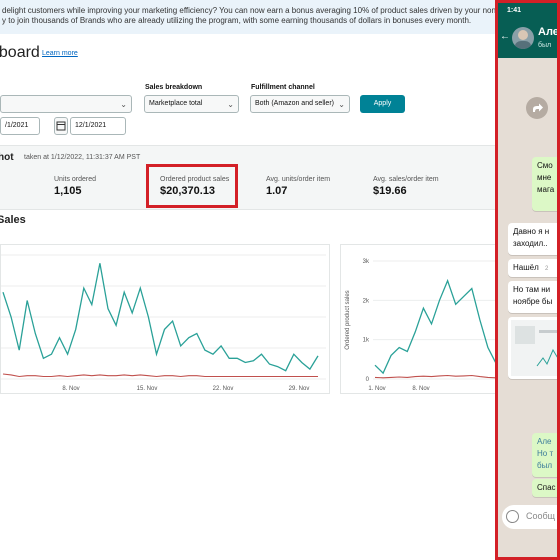  Describe the element at coordinates (188, 191) in the screenshot. I see `metric-value: $20,370.13` at that location.